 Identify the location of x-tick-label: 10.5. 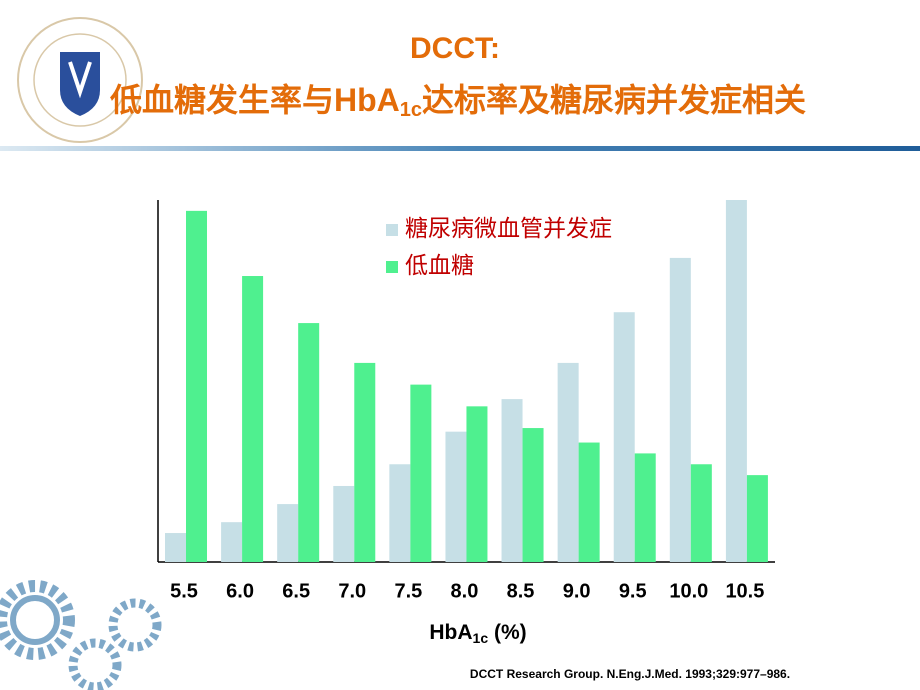
(744, 591).